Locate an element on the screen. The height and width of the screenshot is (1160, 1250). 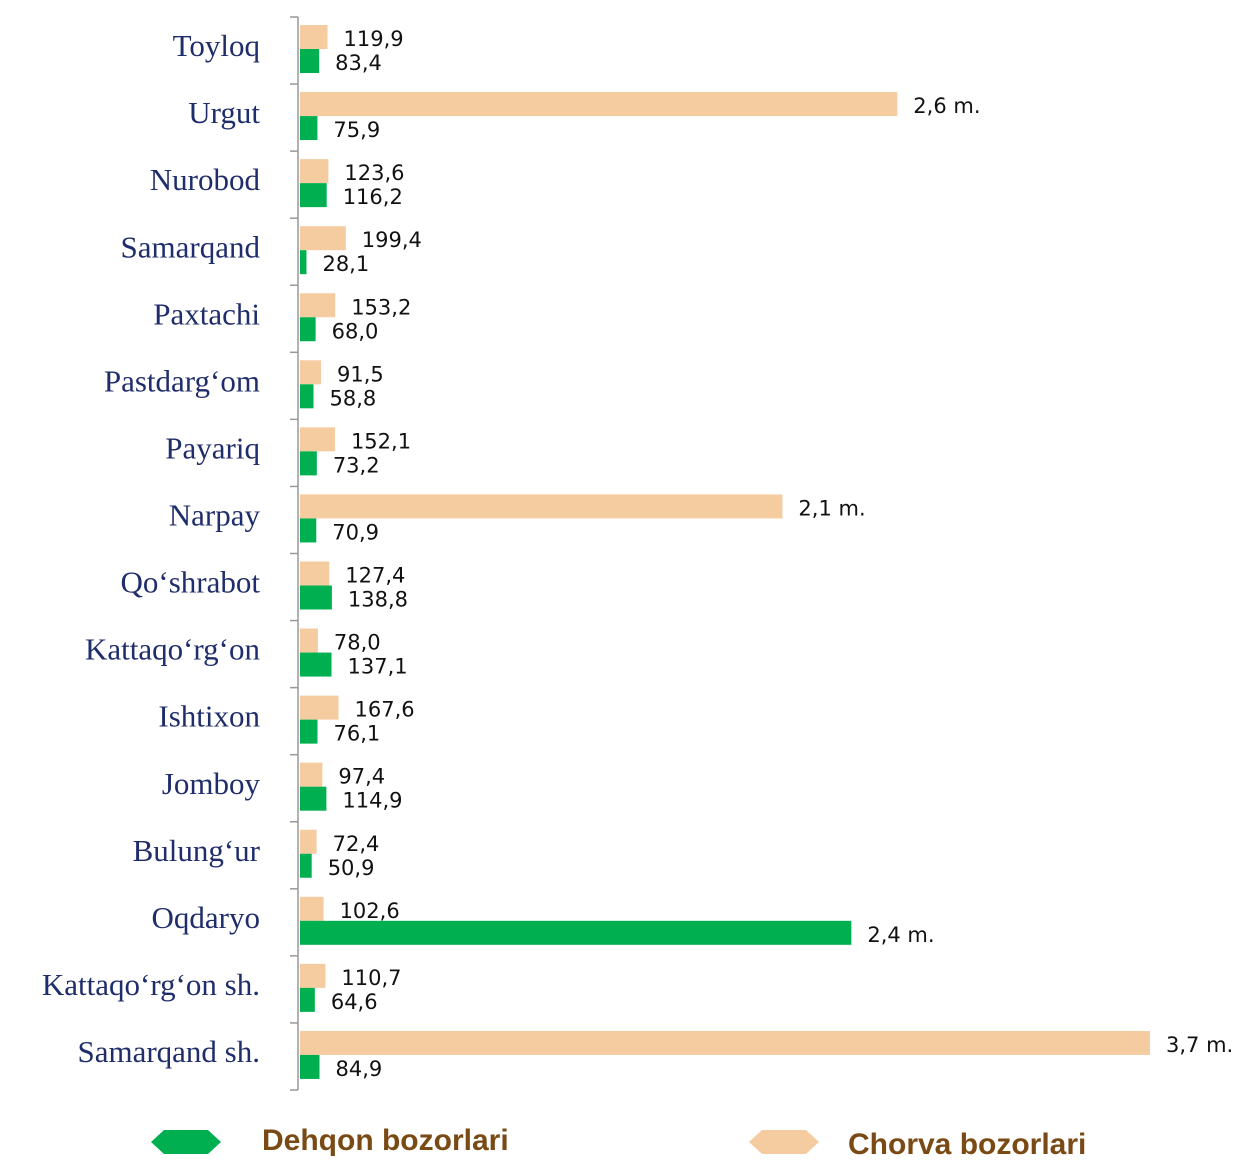
value-label: 102,6 is located at coordinates (370, 911).